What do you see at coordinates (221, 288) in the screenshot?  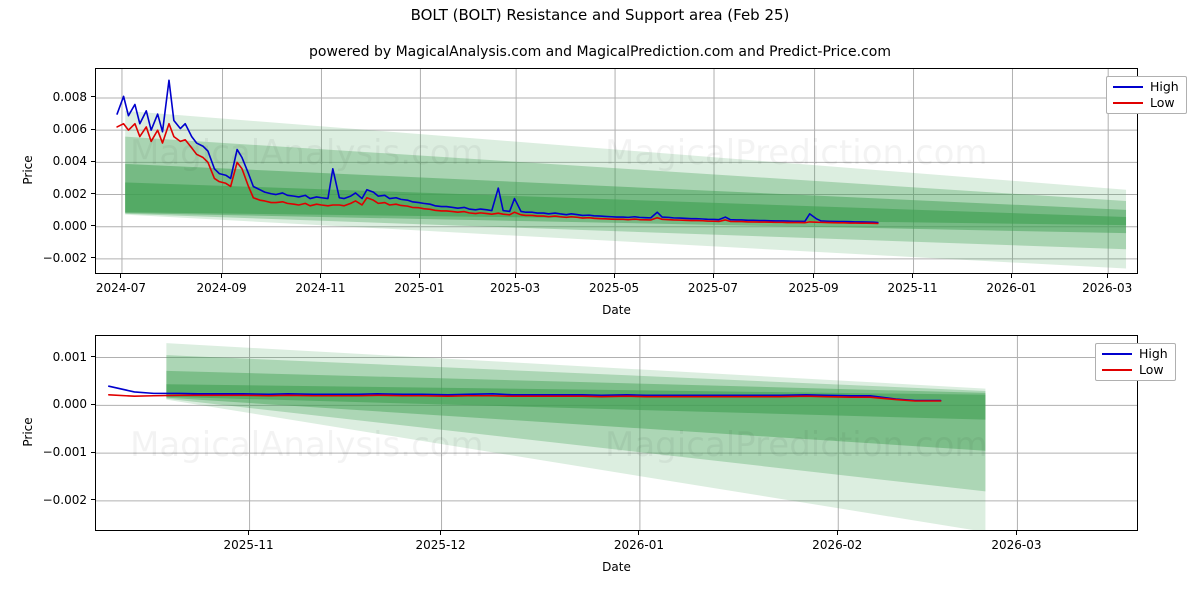 I see `x-tick-label: 2024-09` at bounding box center [221, 288].